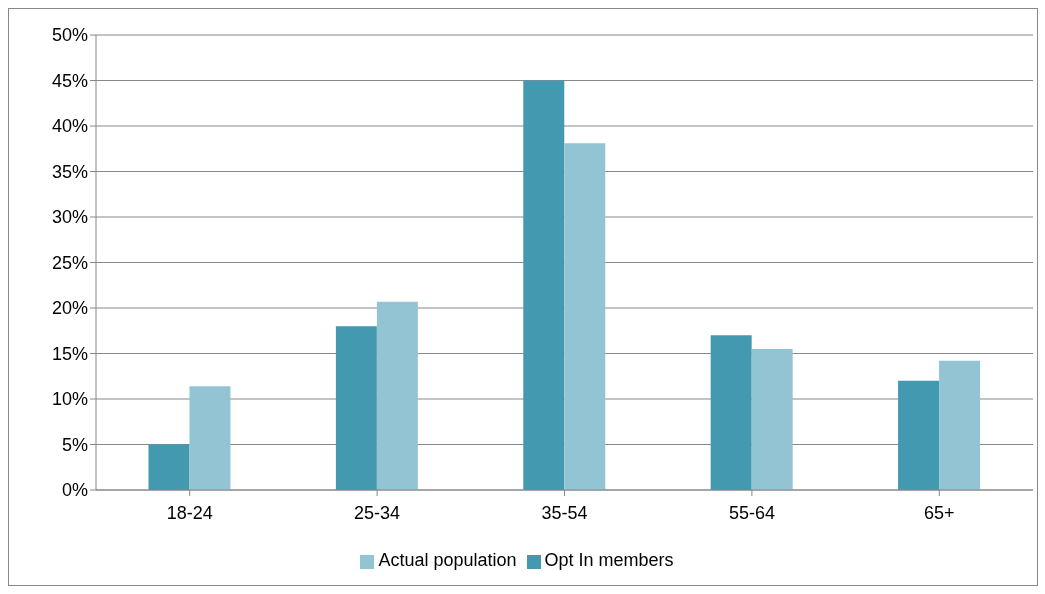 This screenshot has height=594, width=1045. What do you see at coordinates (74, 490) in the screenshot?
I see `y-tick-label: 0%` at bounding box center [74, 490].